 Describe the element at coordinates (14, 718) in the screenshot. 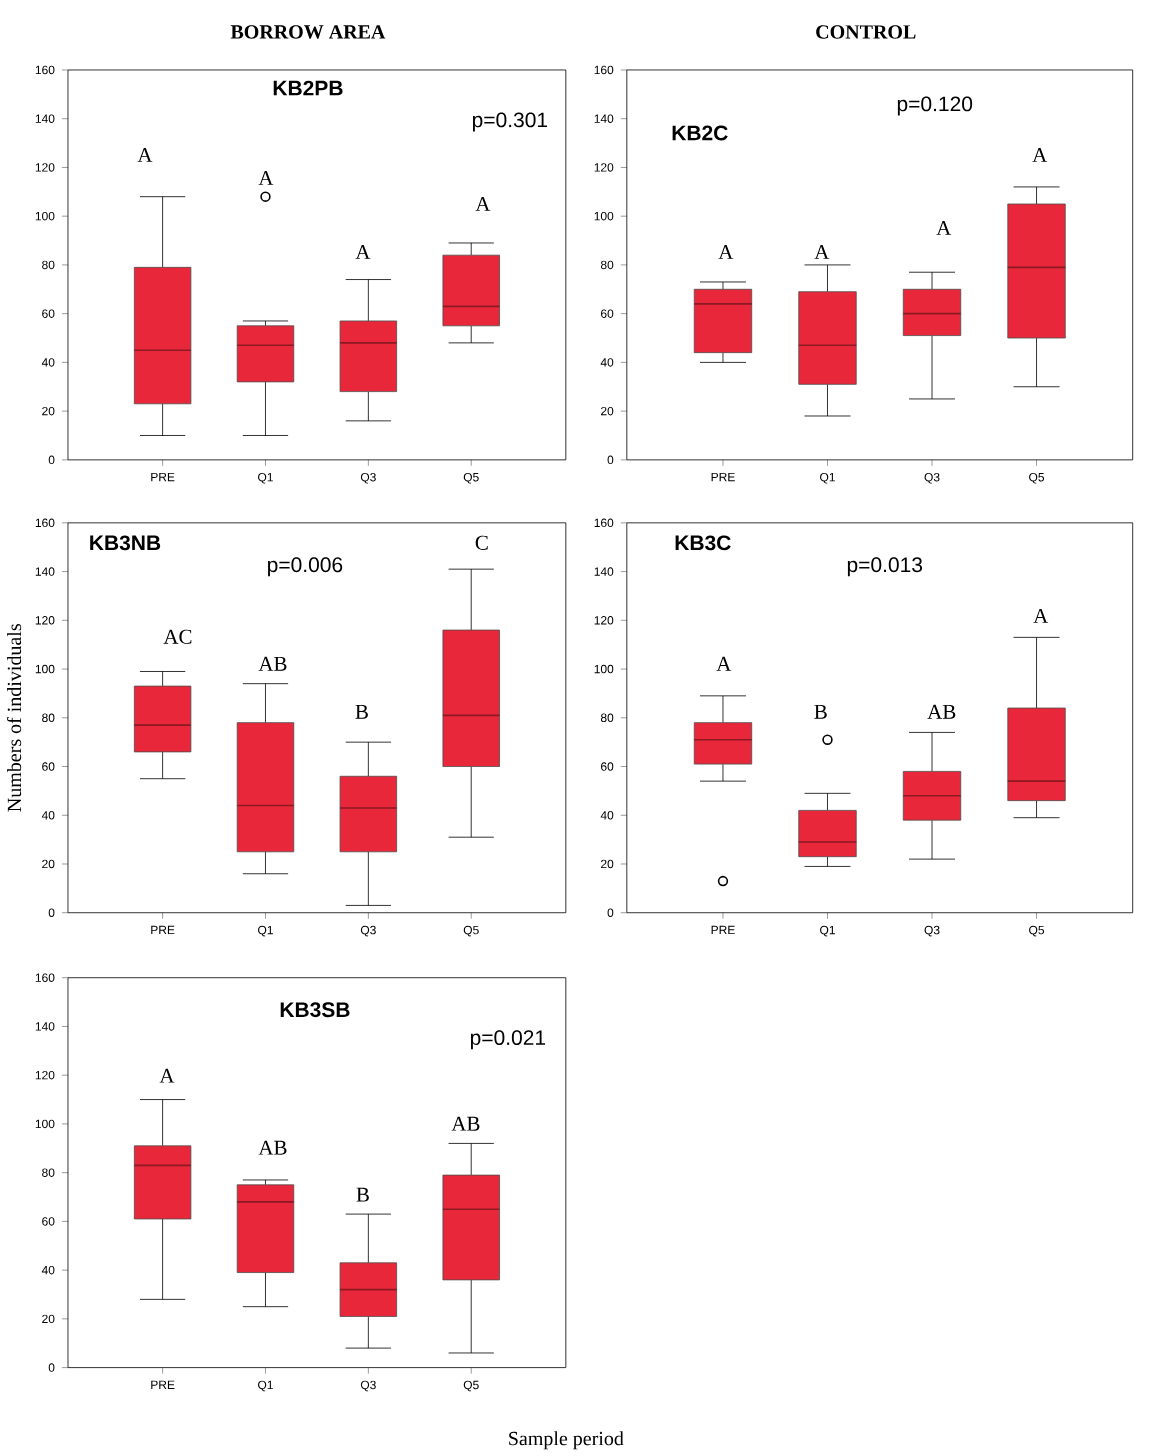

I see `y-axis-title: Numbers of individuals` at that location.